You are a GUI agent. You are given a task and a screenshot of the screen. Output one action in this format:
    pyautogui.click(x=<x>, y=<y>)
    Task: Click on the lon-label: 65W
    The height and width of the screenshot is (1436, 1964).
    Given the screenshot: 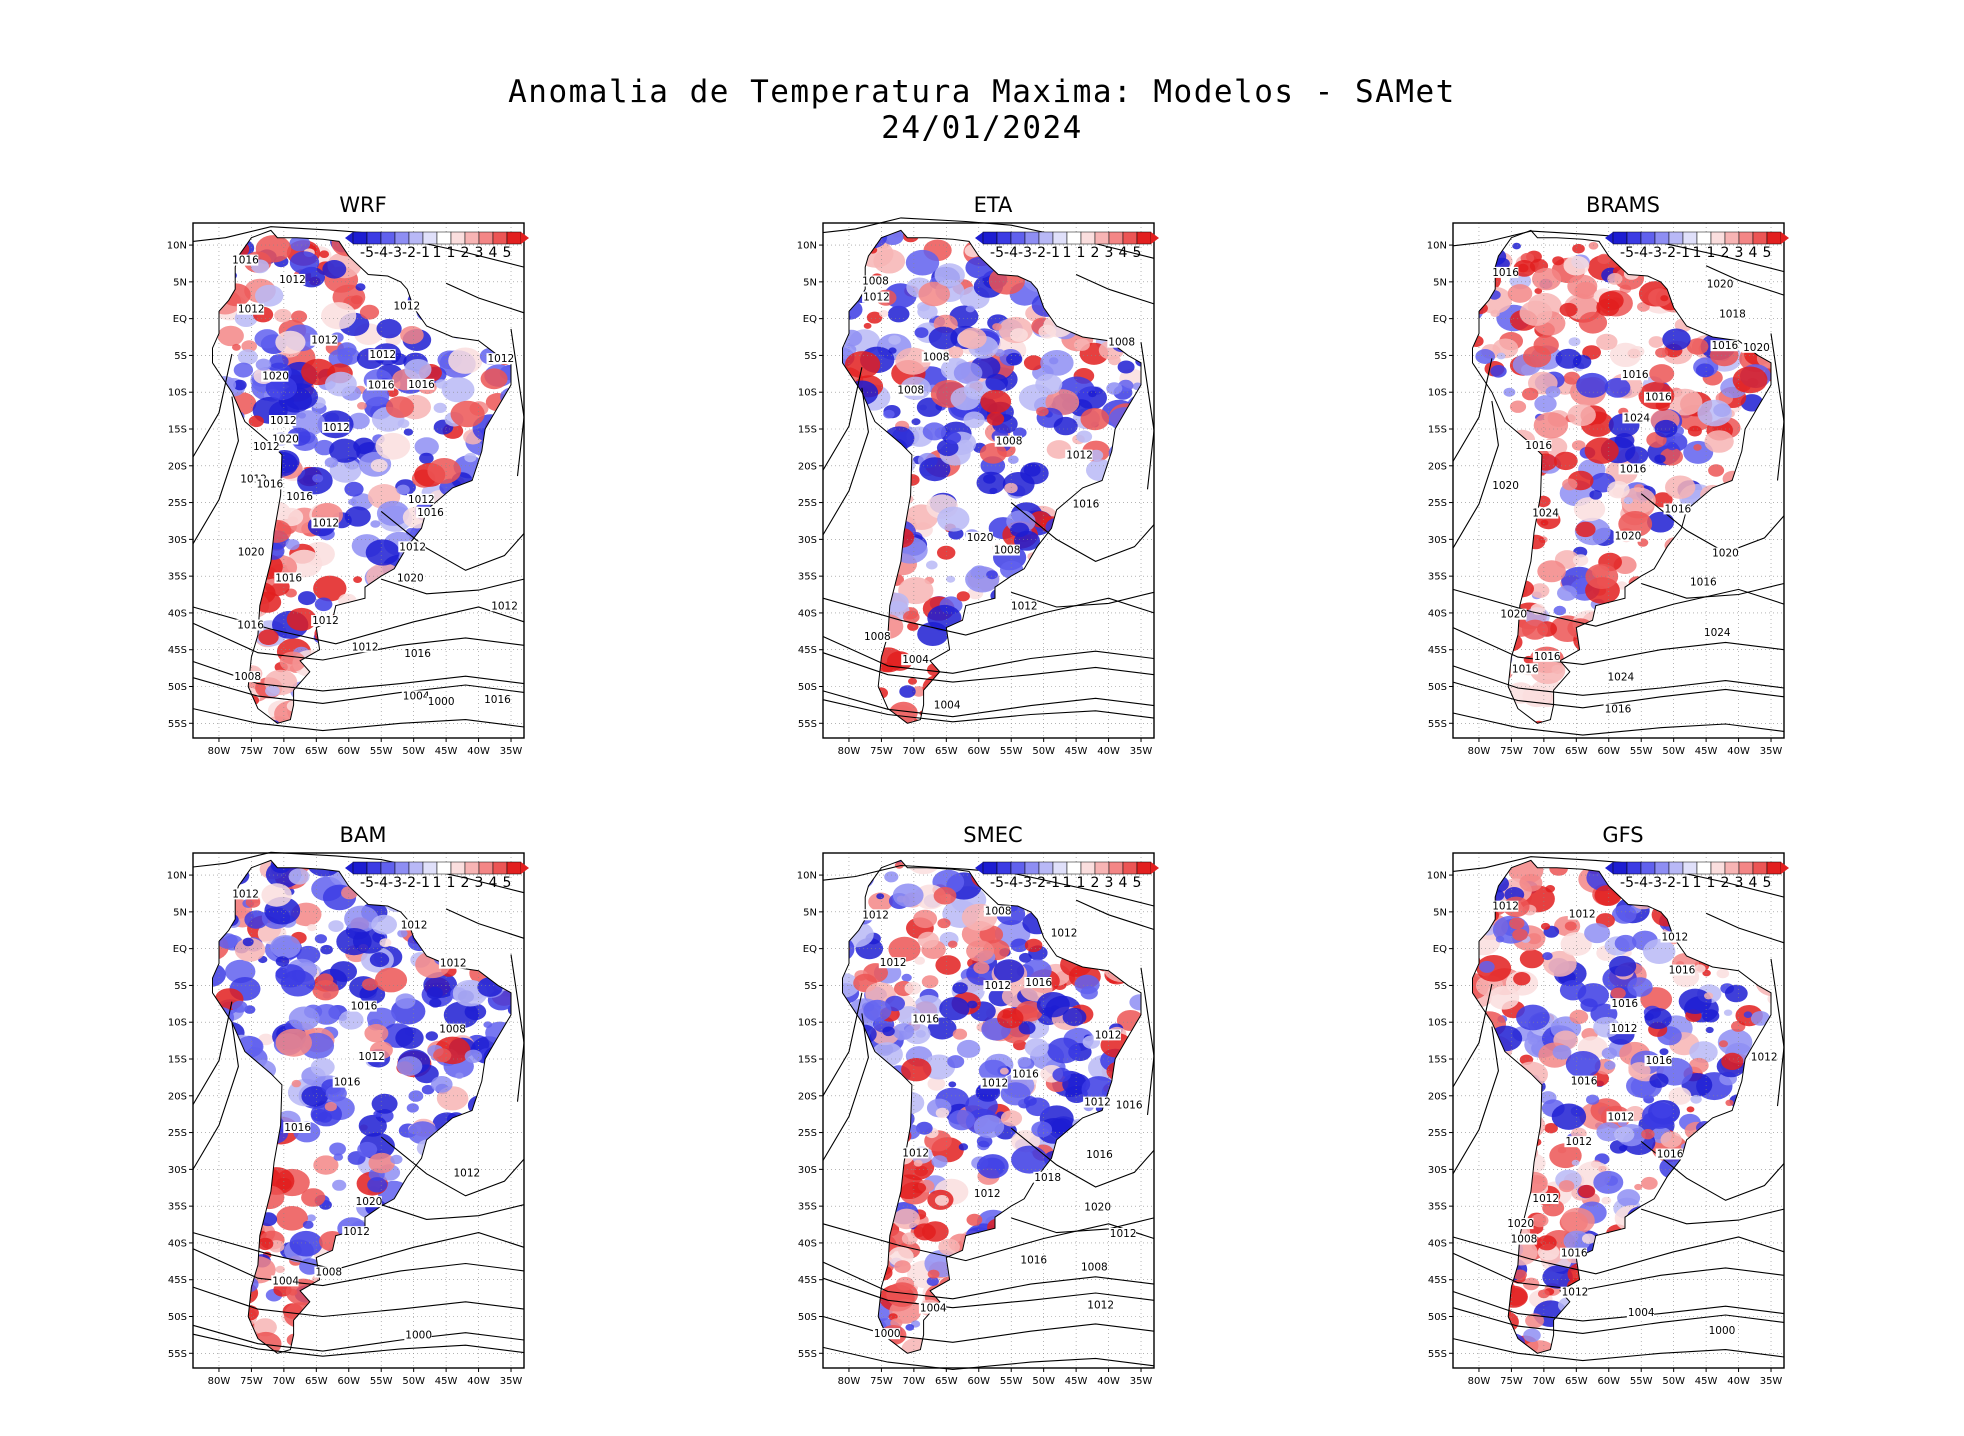 What is the action you would take?
    pyautogui.click(x=1576, y=1381)
    